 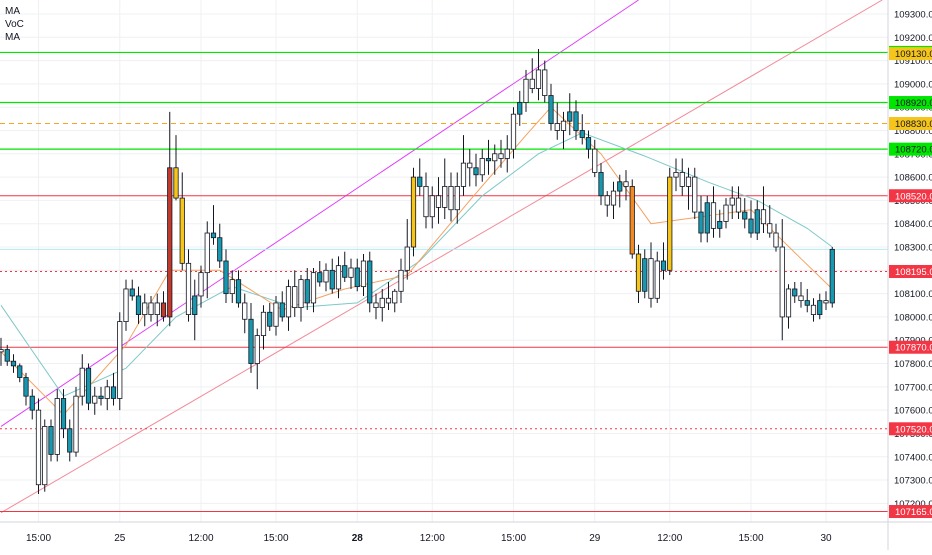 What do you see at coordinates (913, 14) in the screenshot?
I see `y-tick-label: 109300.0` at bounding box center [913, 14].